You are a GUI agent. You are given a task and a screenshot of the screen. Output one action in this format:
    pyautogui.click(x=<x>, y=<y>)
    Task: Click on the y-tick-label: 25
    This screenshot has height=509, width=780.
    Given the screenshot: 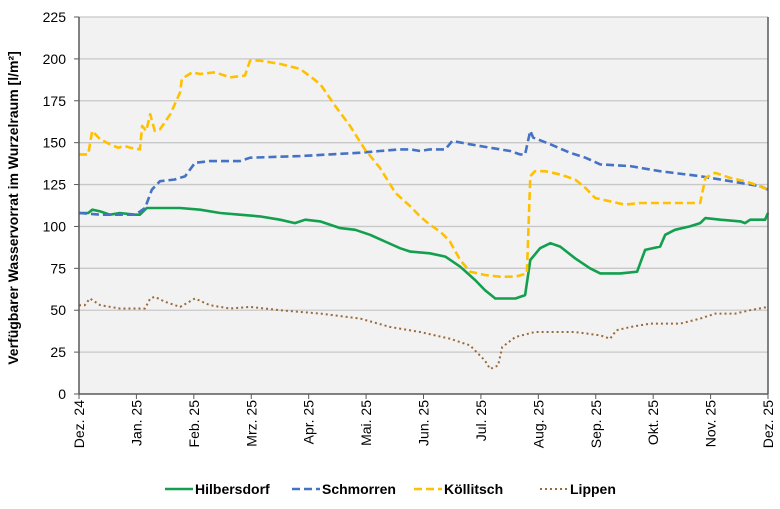 What is the action you would take?
    pyautogui.click(x=58, y=352)
    